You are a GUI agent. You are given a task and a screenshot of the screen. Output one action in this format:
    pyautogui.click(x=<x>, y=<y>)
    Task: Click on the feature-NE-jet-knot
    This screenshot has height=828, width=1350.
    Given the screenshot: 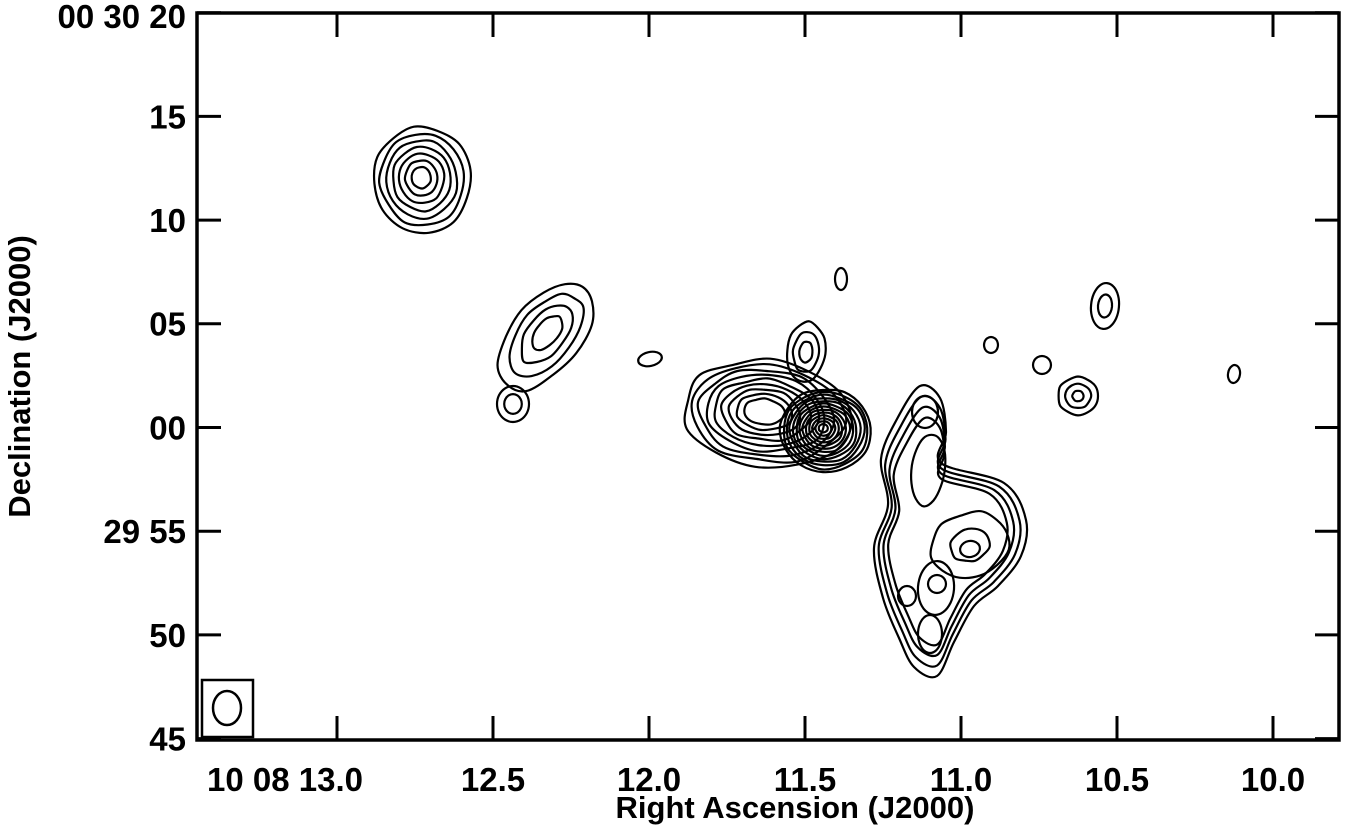 What is the action you would take?
    pyautogui.click(x=545, y=337)
    